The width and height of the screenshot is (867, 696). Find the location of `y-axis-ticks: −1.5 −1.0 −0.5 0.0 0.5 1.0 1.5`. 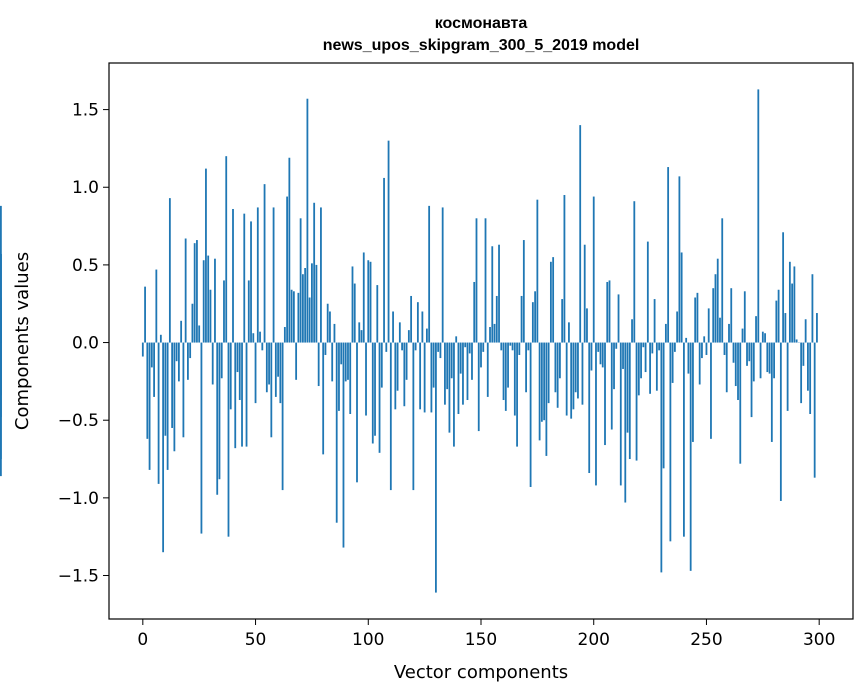

y-axis-ticks: −1.5 −1.0 −0.5 0.0 0.5 1.0 1.5 is located at coordinates (83, 344).